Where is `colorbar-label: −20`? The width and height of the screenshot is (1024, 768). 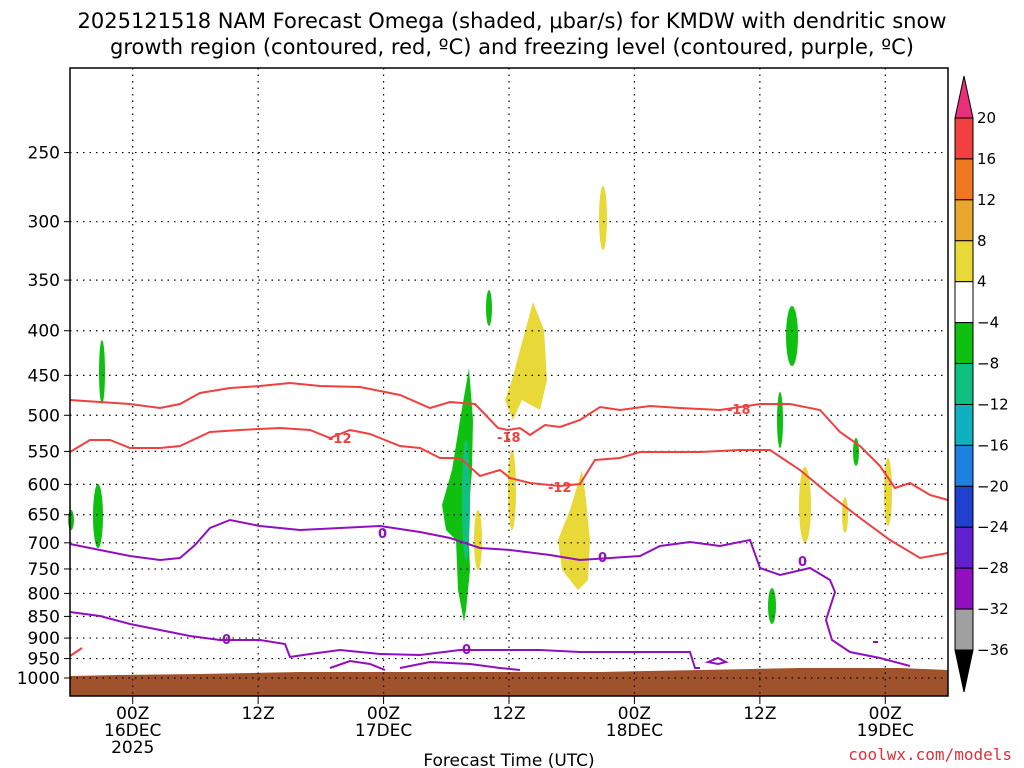 colorbar-label: −20 is located at coordinates (993, 486).